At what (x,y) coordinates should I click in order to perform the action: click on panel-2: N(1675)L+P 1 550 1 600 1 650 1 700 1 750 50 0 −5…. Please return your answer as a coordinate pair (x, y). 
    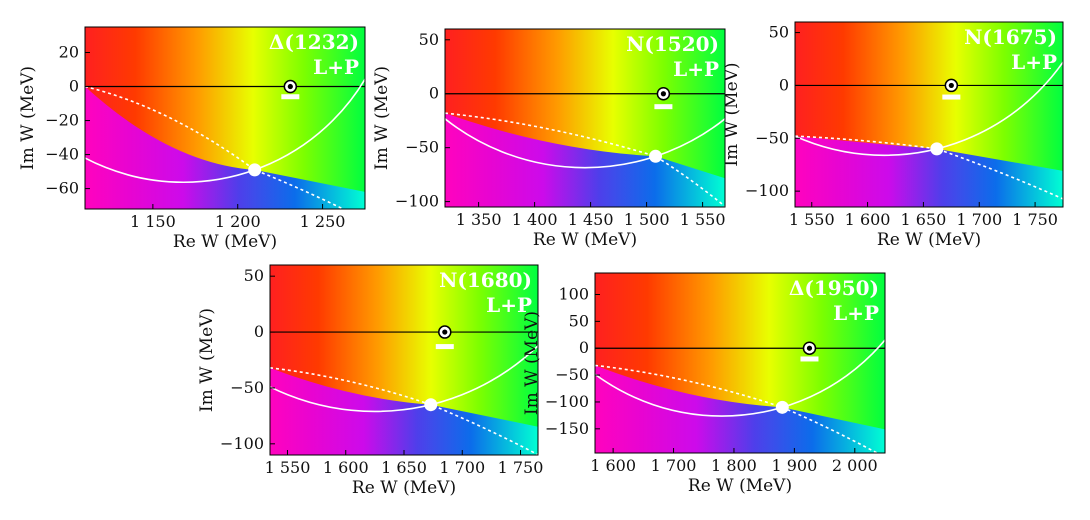
    Looking at the image, I should click on (893, 135).